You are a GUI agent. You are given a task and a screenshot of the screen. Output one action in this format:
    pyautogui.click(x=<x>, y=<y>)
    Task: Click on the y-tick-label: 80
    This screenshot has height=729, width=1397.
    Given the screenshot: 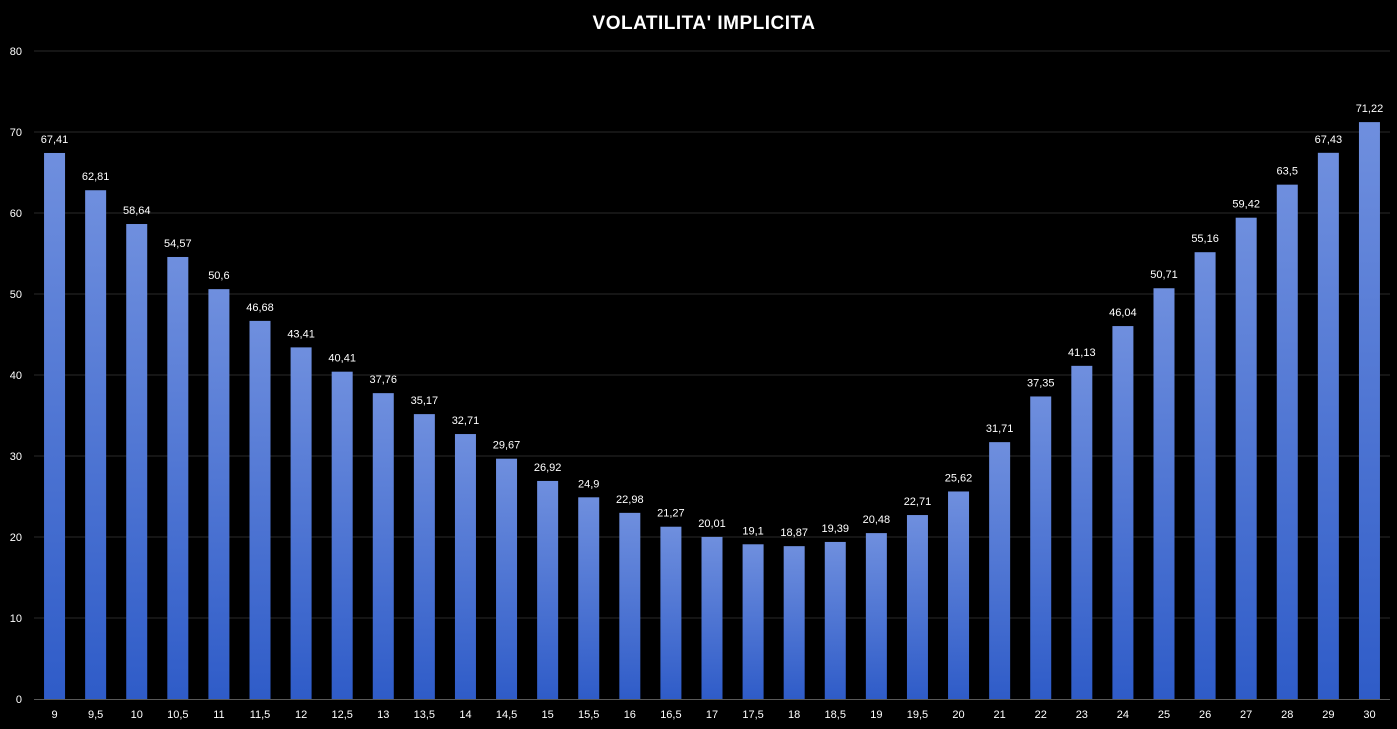 What is the action you would take?
    pyautogui.click(x=16, y=52)
    